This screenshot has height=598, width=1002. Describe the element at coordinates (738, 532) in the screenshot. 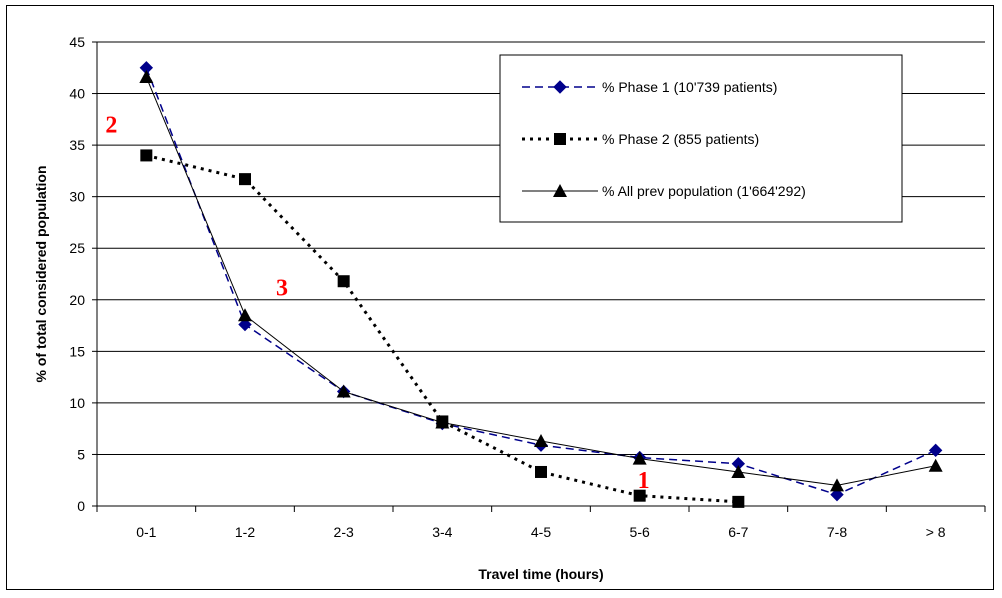

I see `x-tick-label: 6-7` at that location.